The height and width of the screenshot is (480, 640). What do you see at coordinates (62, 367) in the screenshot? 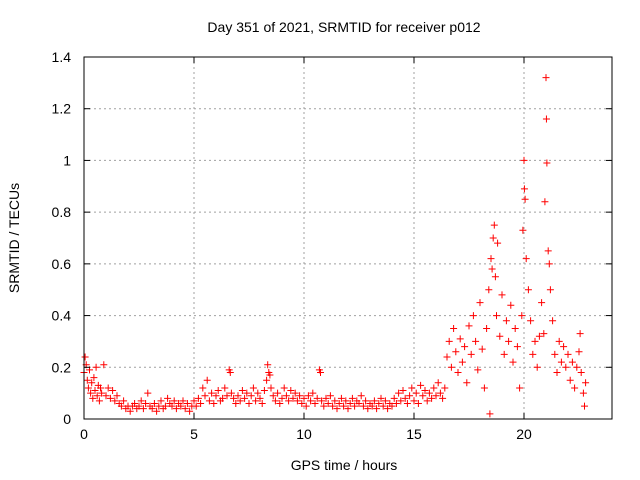
I see `y-tick-label: 0.2` at bounding box center [62, 367].